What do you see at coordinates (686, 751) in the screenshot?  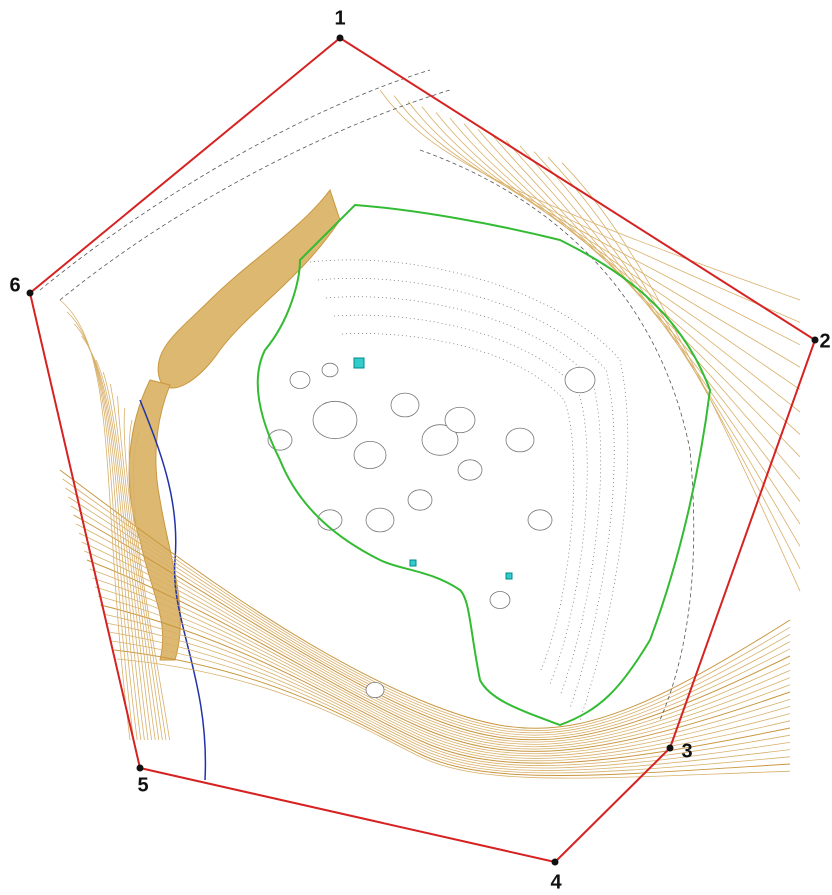 I see `vertex-label: 3` at bounding box center [686, 751].